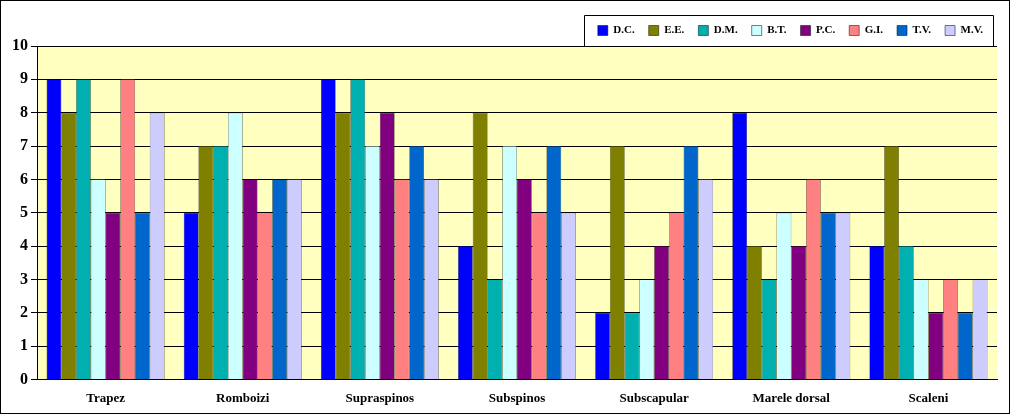  I want to click on legend-label: G.I., so click(874, 29).